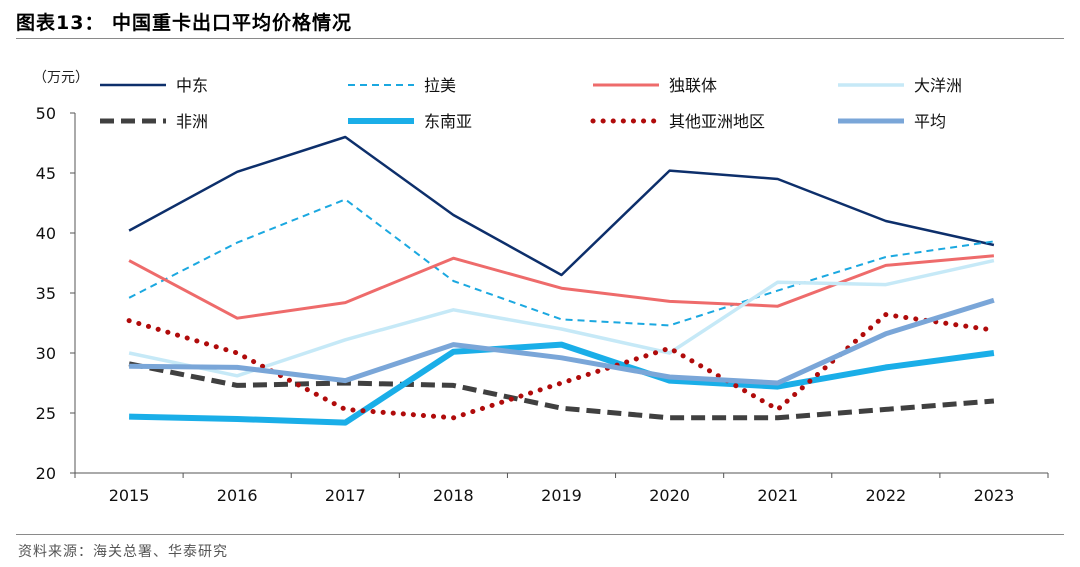  Describe the element at coordinates (717, 121) in the screenshot. I see `legend-label: 其他亚洲地区` at that location.